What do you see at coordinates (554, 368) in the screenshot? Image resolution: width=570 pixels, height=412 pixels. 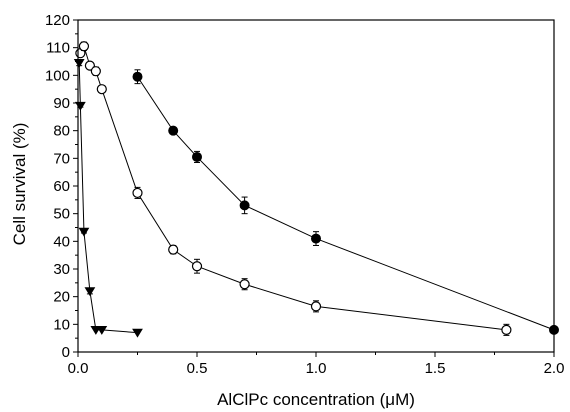 I see `x-tick-label: 2.0` at bounding box center [554, 368].